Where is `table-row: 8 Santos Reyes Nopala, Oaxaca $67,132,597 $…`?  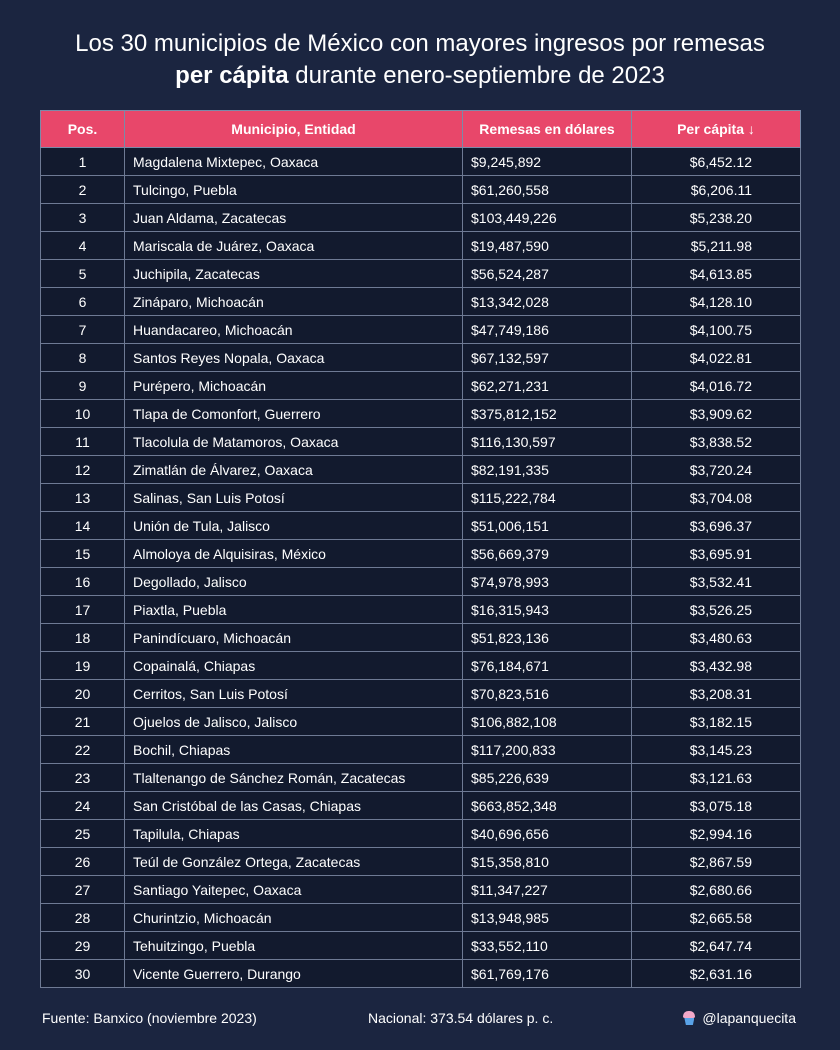
table-row: 8 Santos Reyes Nopala, Oaxaca $67,132,597 $… is located at coordinates (420, 357).